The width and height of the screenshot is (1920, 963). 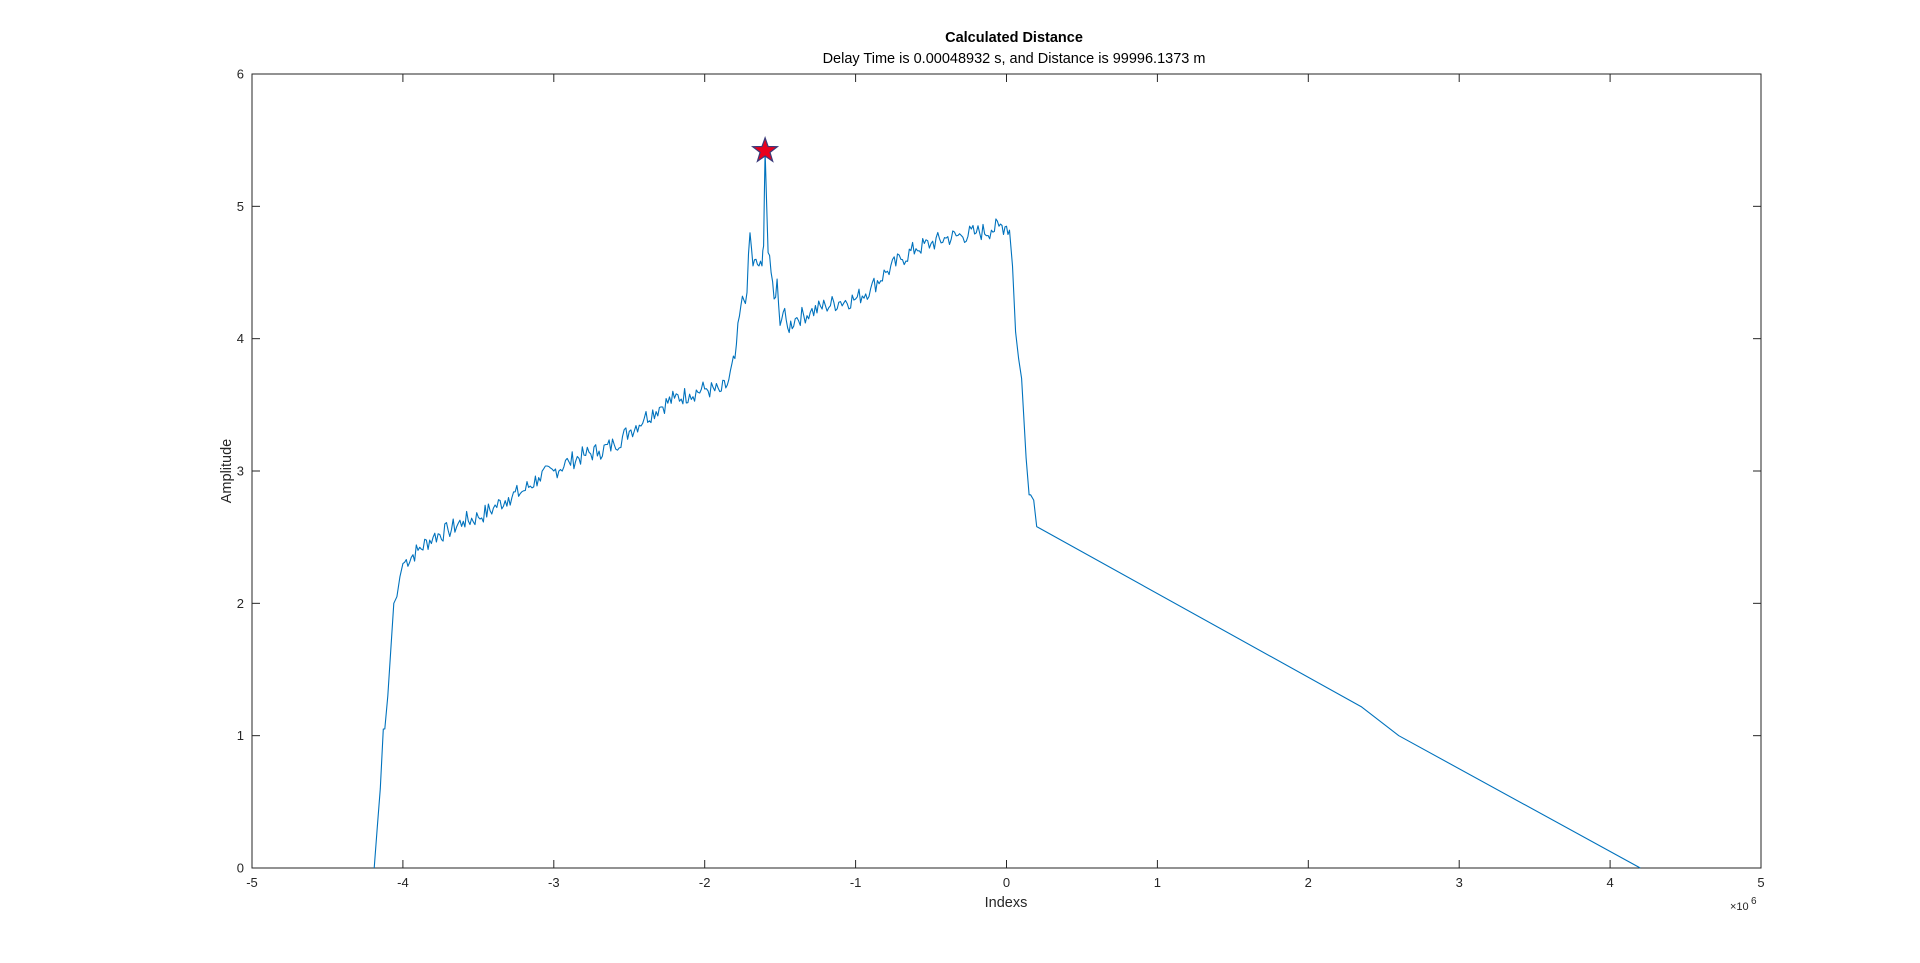 I want to click on x-tick-label: -3, so click(x=554, y=882).